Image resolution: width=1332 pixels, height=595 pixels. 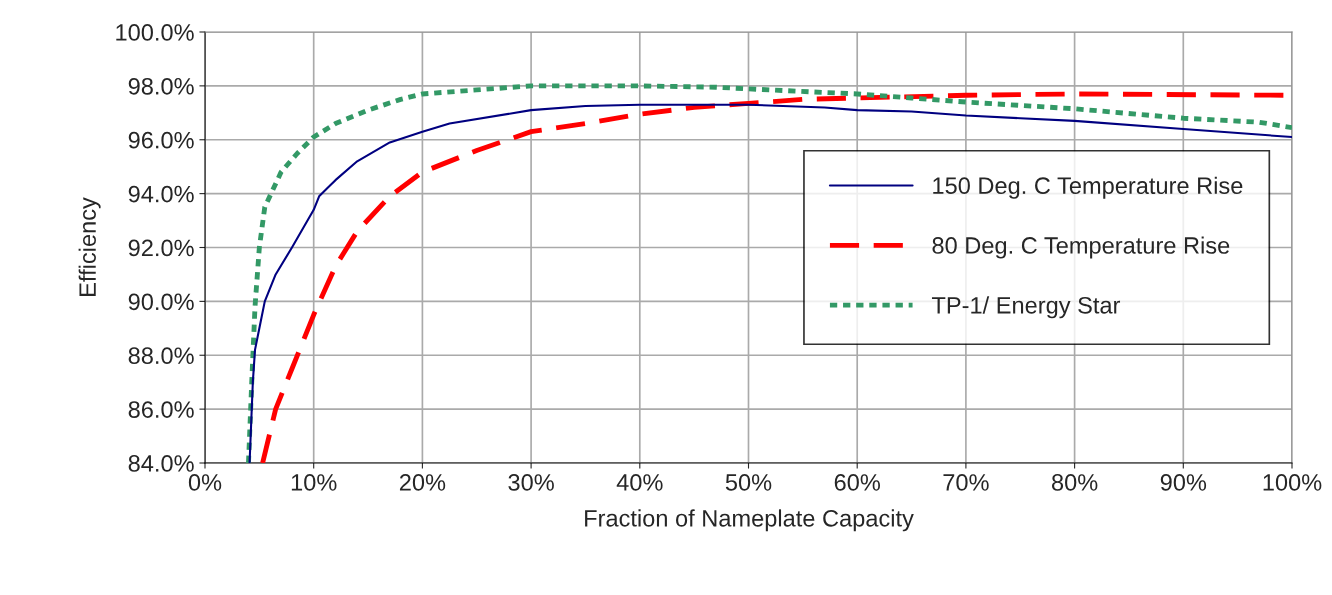 I want to click on y-tick-label: 84.0%, so click(x=161, y=463).